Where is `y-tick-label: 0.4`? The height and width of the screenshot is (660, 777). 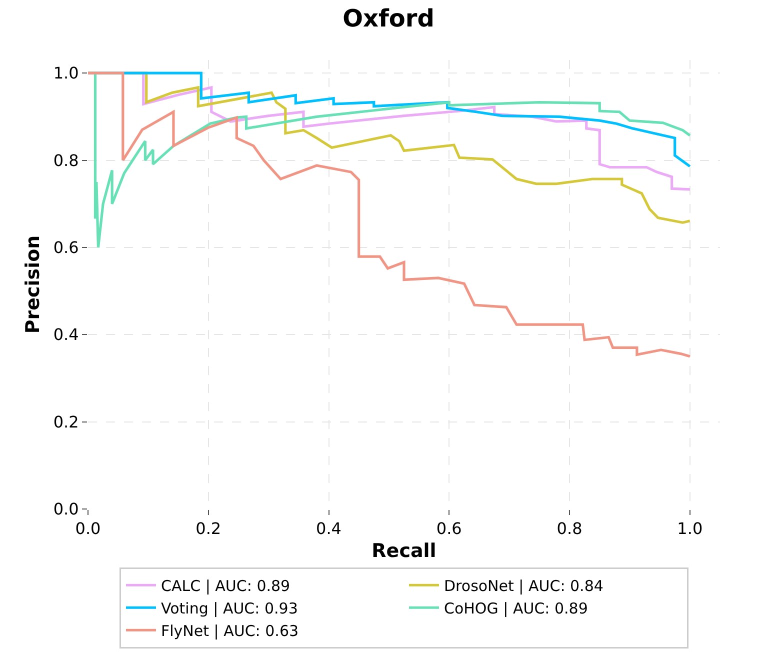
y-tick-label: 0.4 is located at coordinates (66, 334).